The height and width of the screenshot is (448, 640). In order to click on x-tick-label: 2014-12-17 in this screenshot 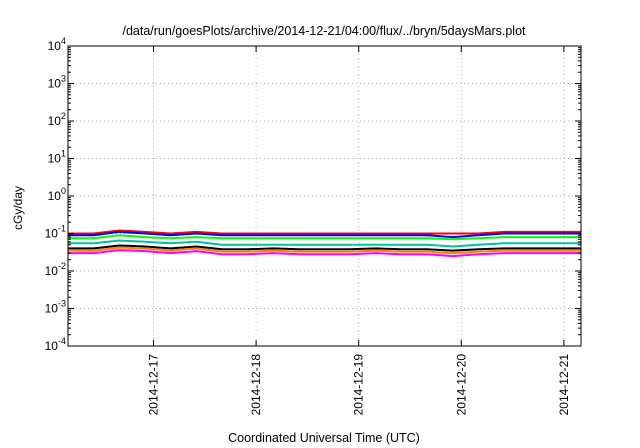, I will do `click(154, 385)`.